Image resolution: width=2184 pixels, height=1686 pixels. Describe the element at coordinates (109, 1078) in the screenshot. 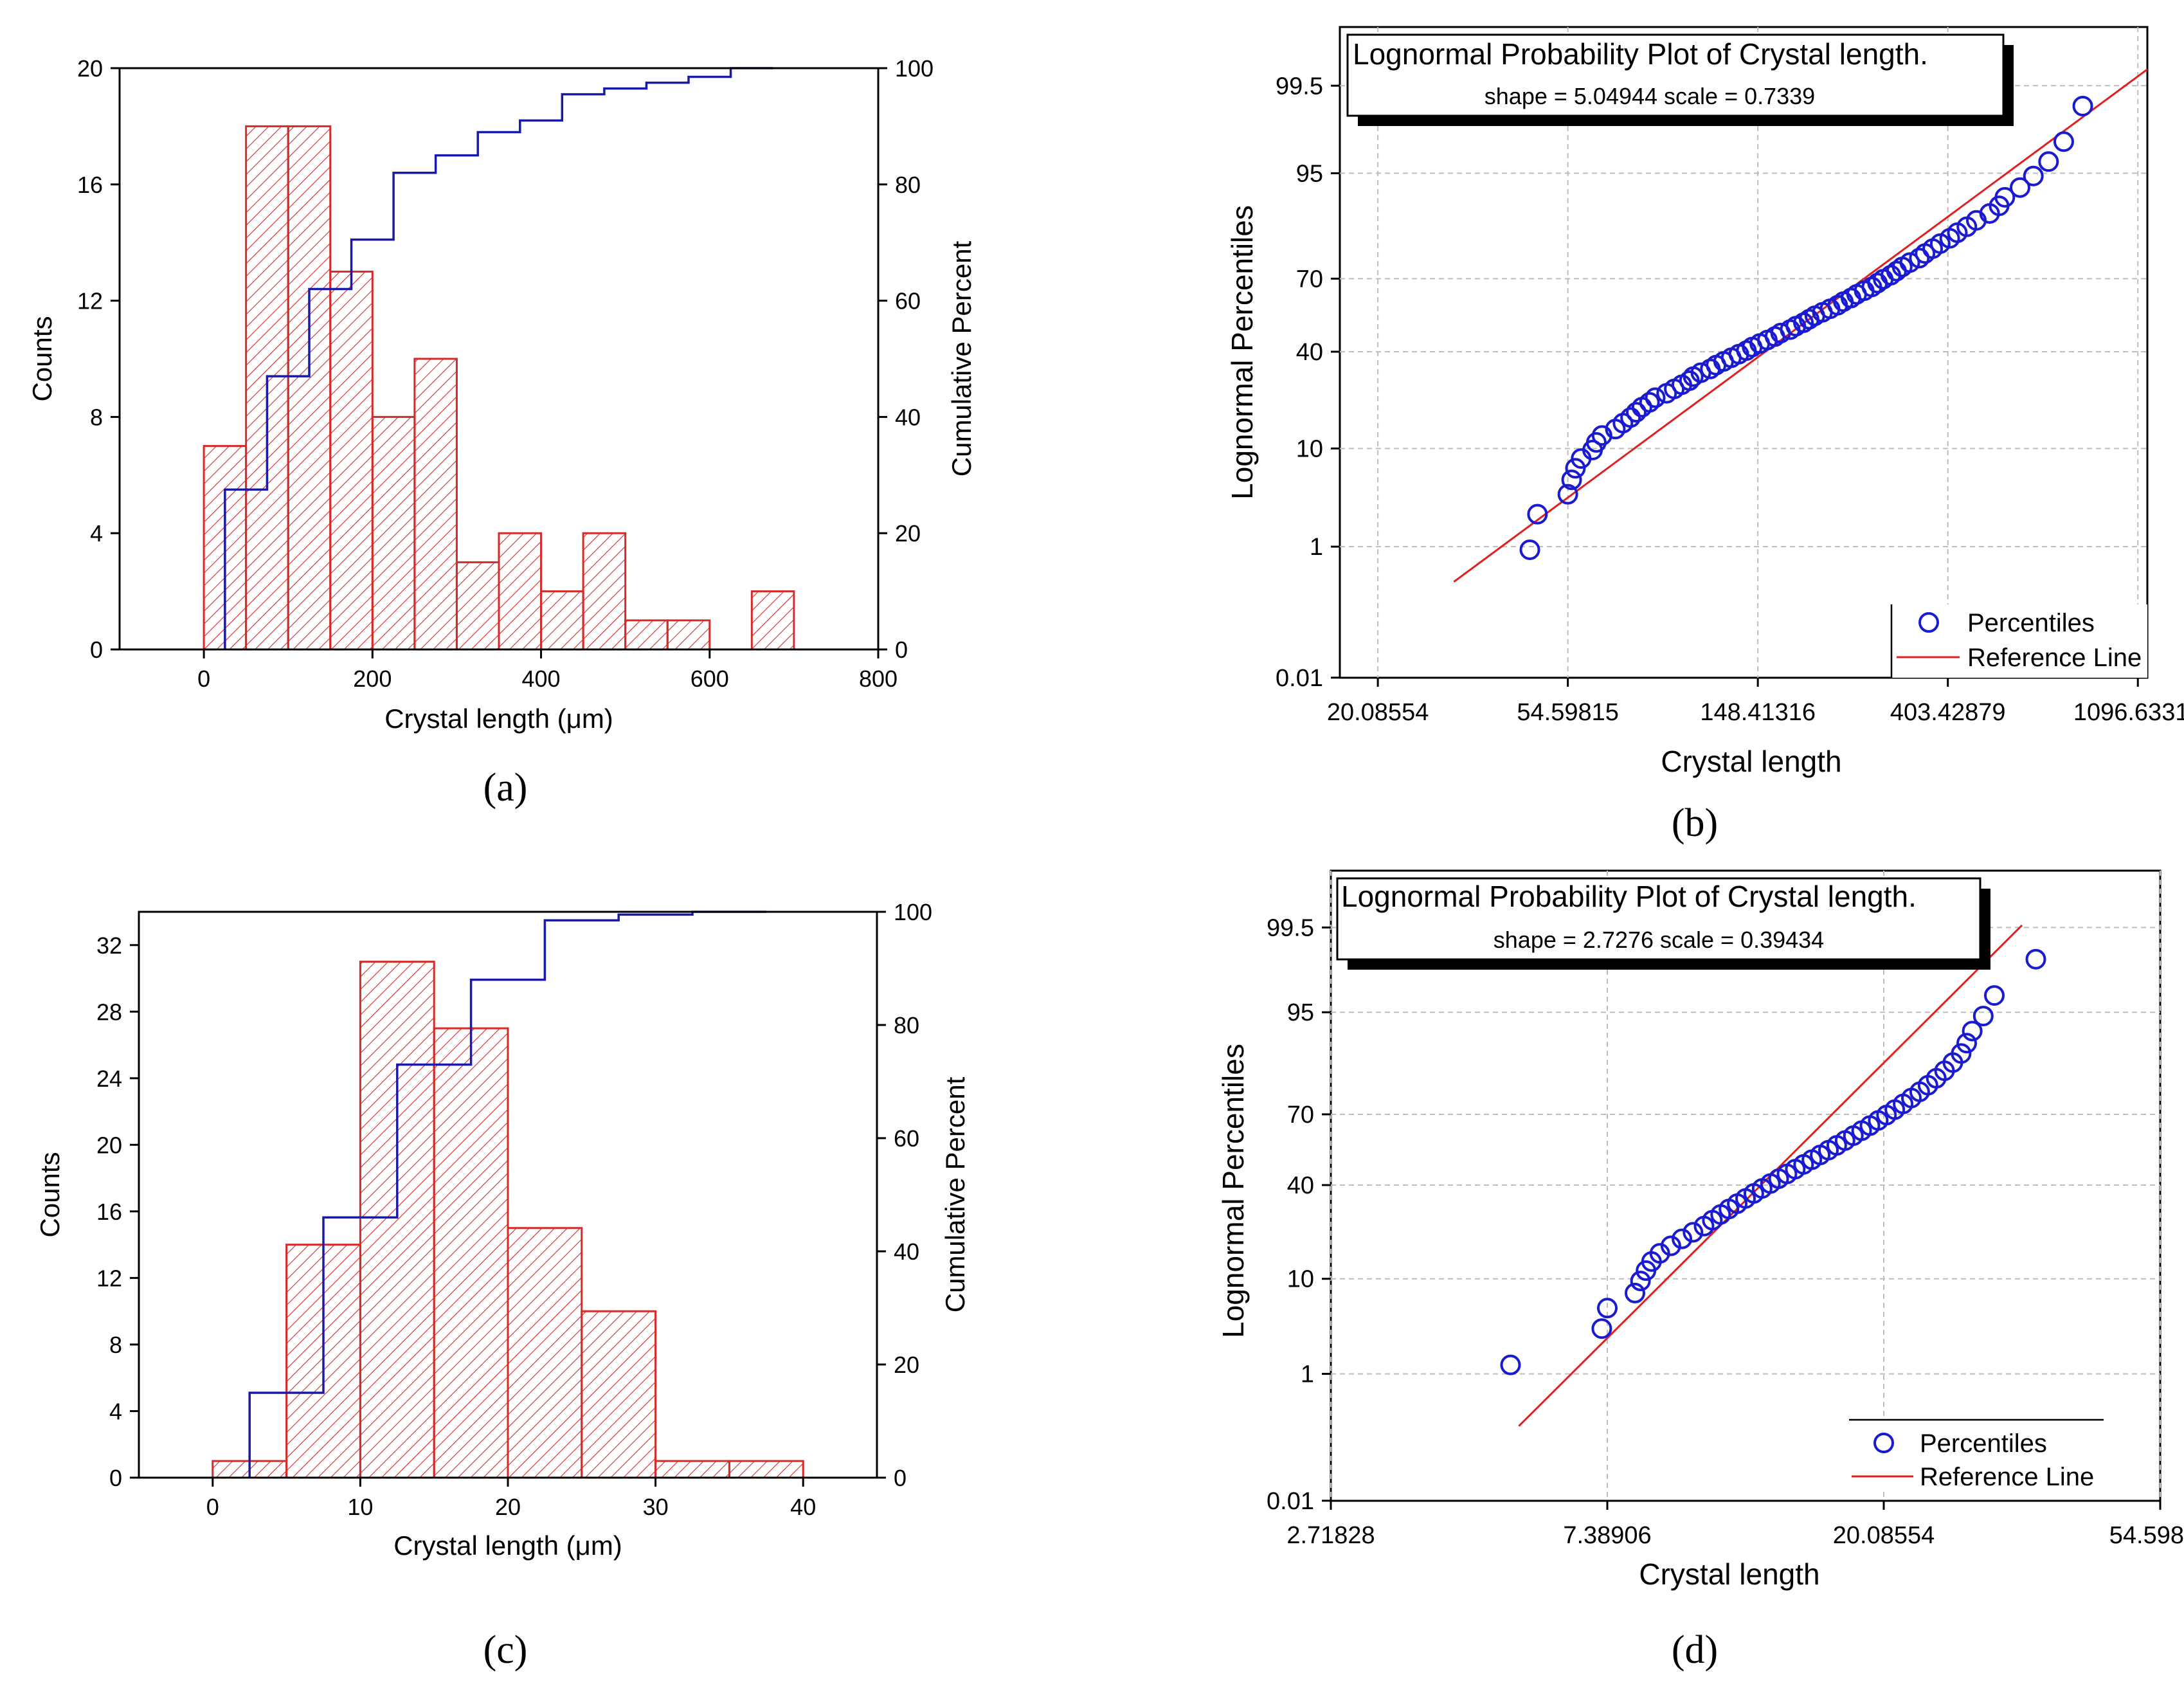

I see `y-tick-label: 24` at that location.